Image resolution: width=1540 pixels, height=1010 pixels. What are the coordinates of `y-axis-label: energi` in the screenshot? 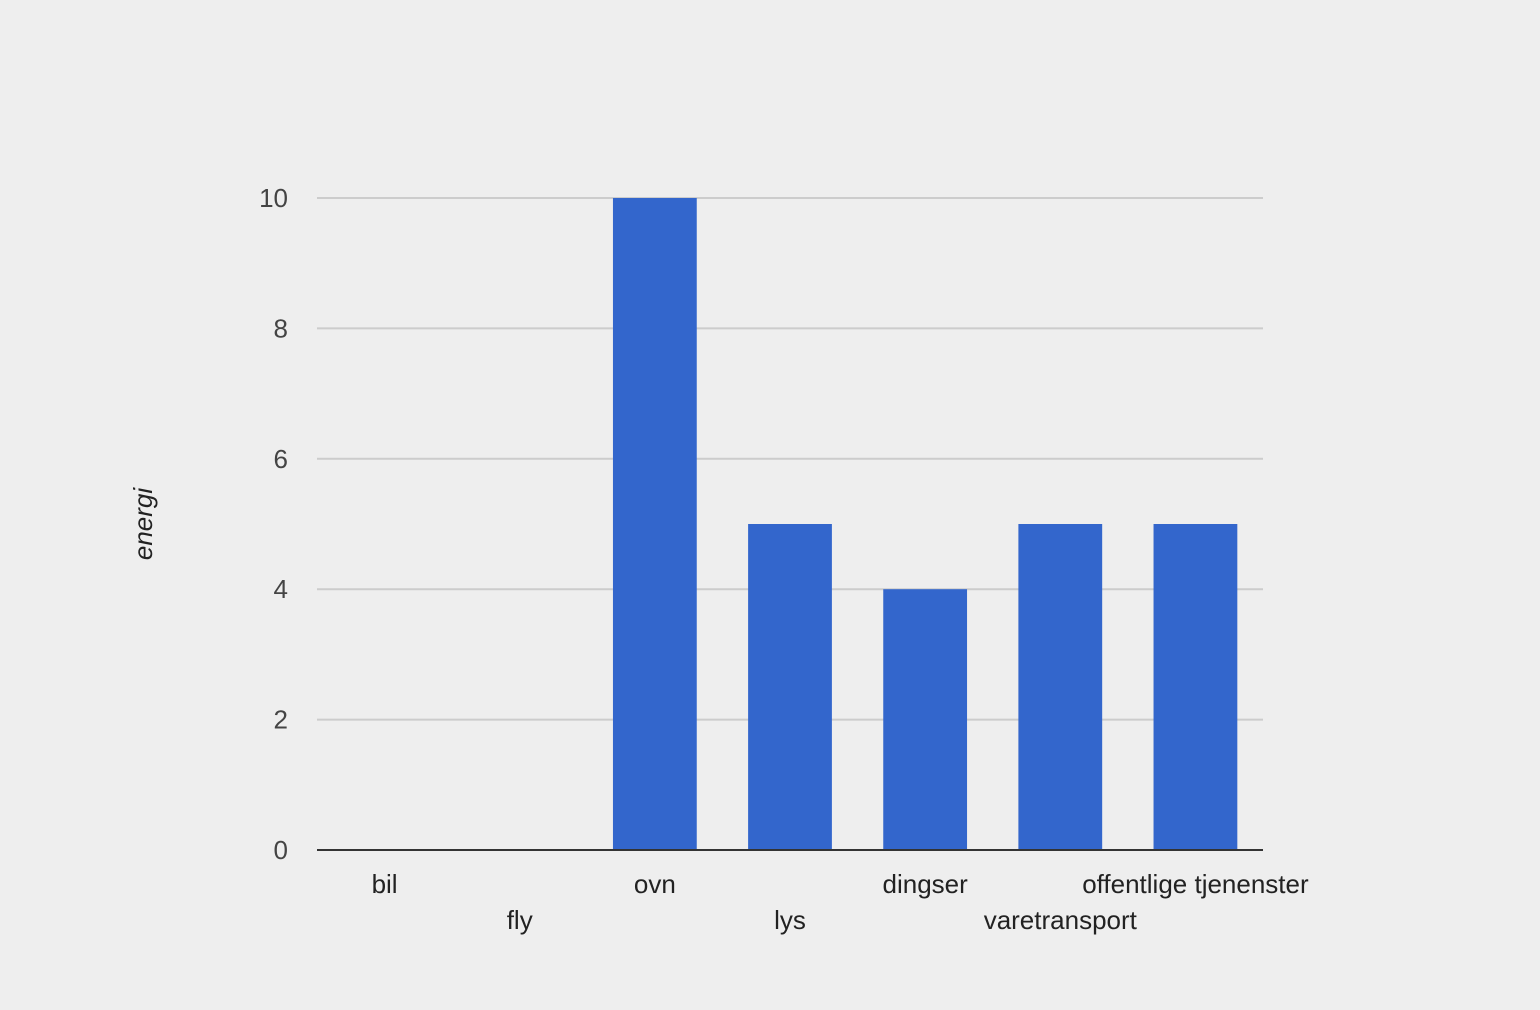 It's located at (143, 523).